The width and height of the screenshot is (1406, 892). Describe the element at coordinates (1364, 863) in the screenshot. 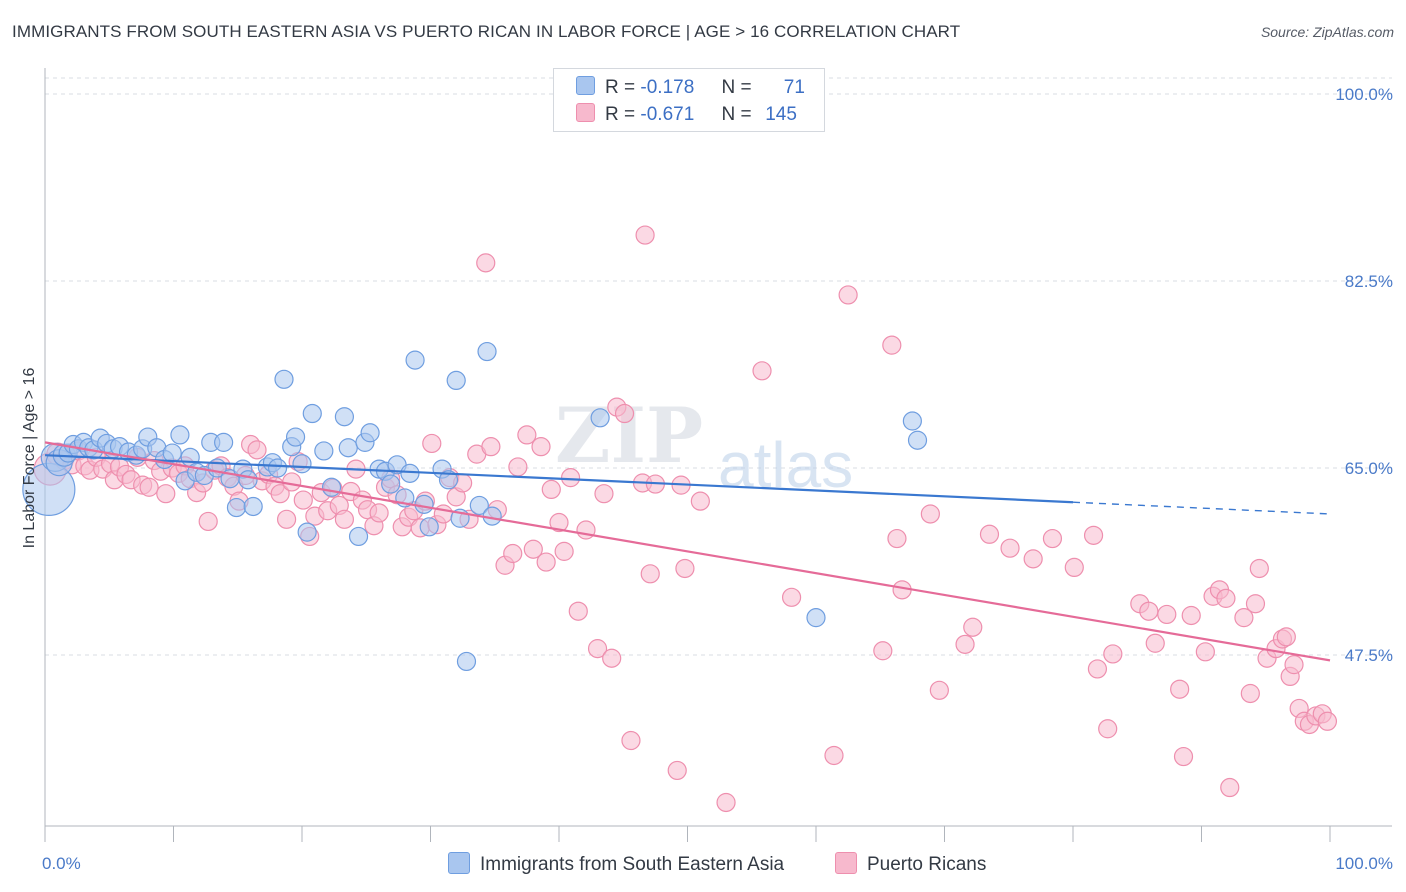

I see `x-tick-label-100: 100.0%` at that location.